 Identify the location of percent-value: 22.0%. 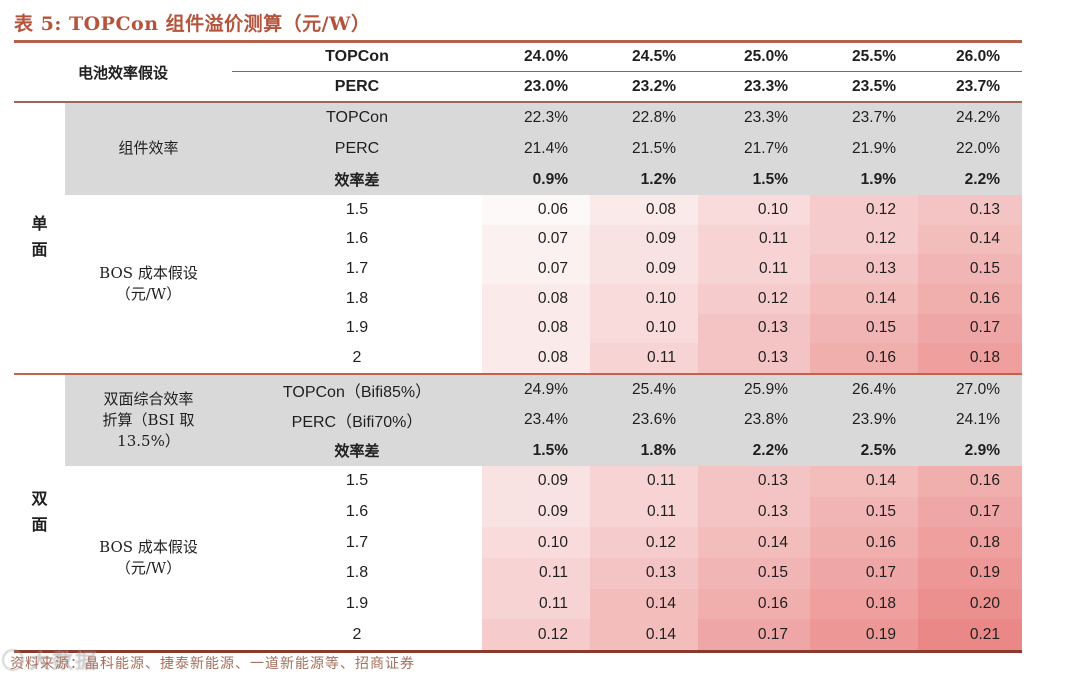
(970, 149).